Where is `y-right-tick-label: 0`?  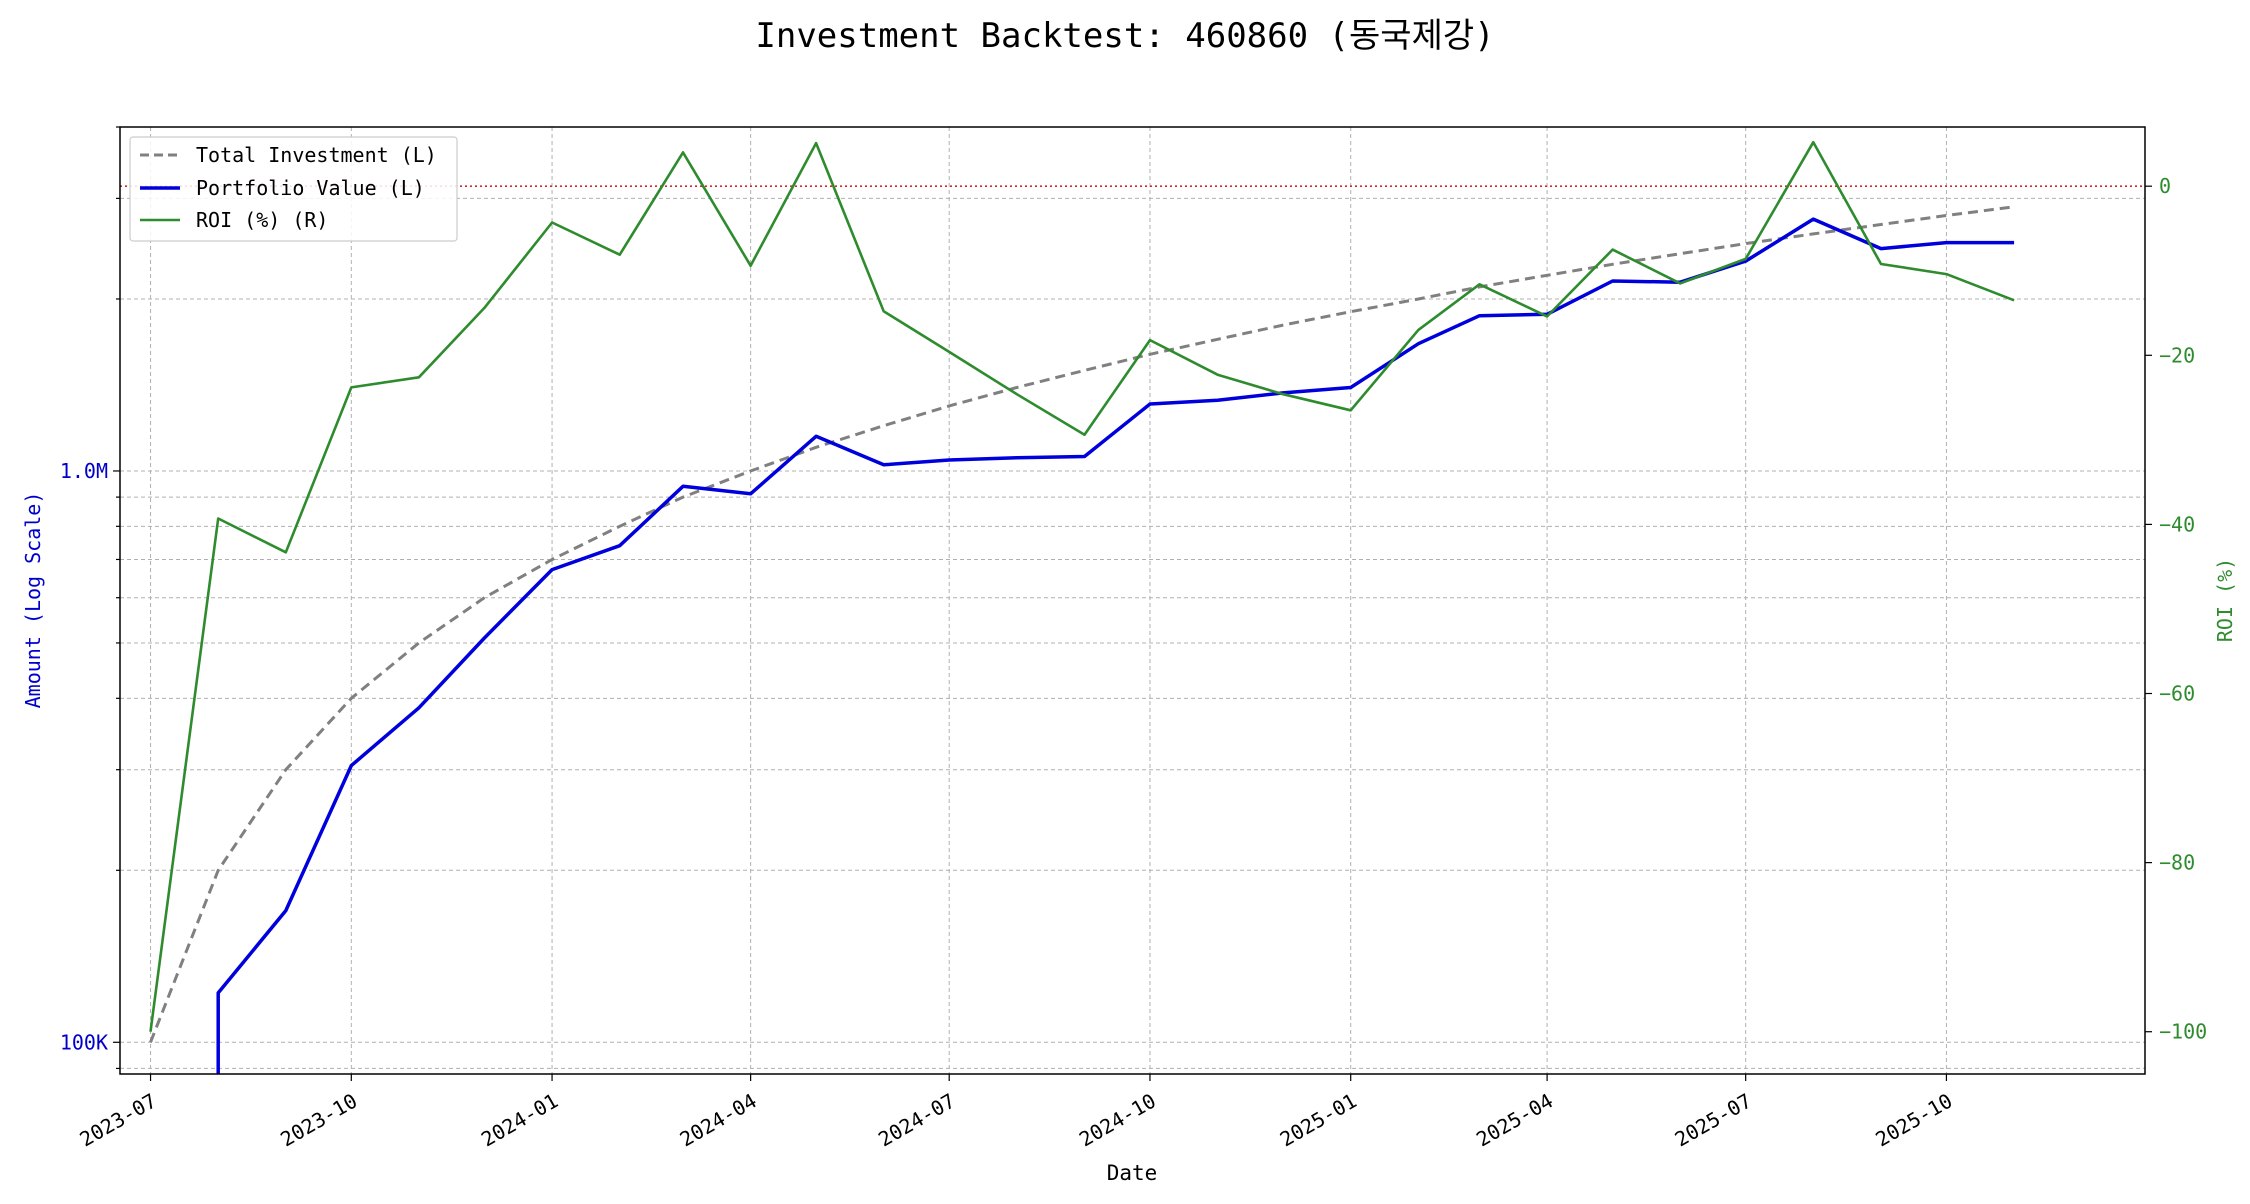
y-right-tick-label: 0 is located at coordinates (2165, 186).